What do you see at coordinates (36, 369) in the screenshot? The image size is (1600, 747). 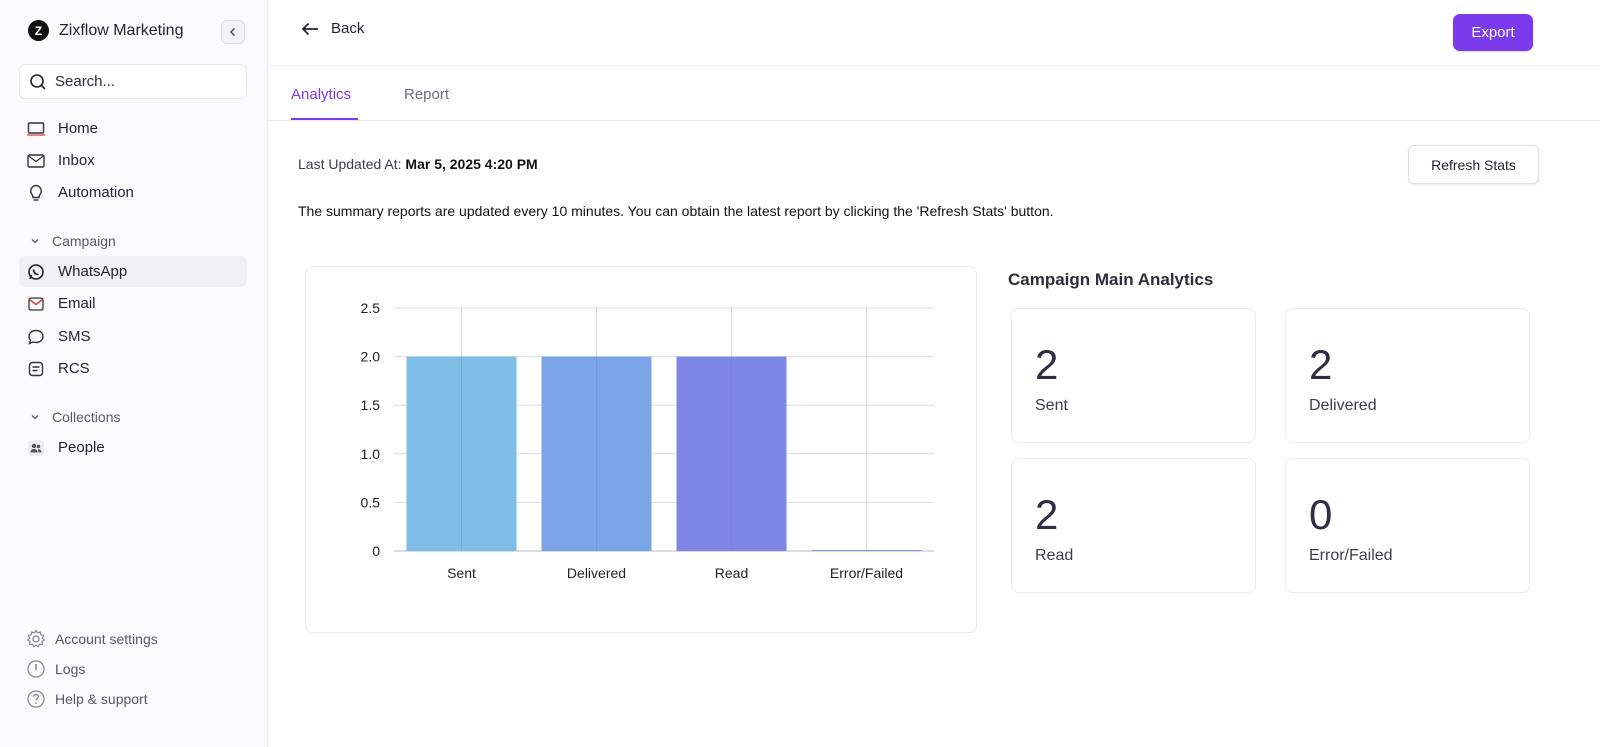 I see `message-square-icon` at bounding box center [36, 369].